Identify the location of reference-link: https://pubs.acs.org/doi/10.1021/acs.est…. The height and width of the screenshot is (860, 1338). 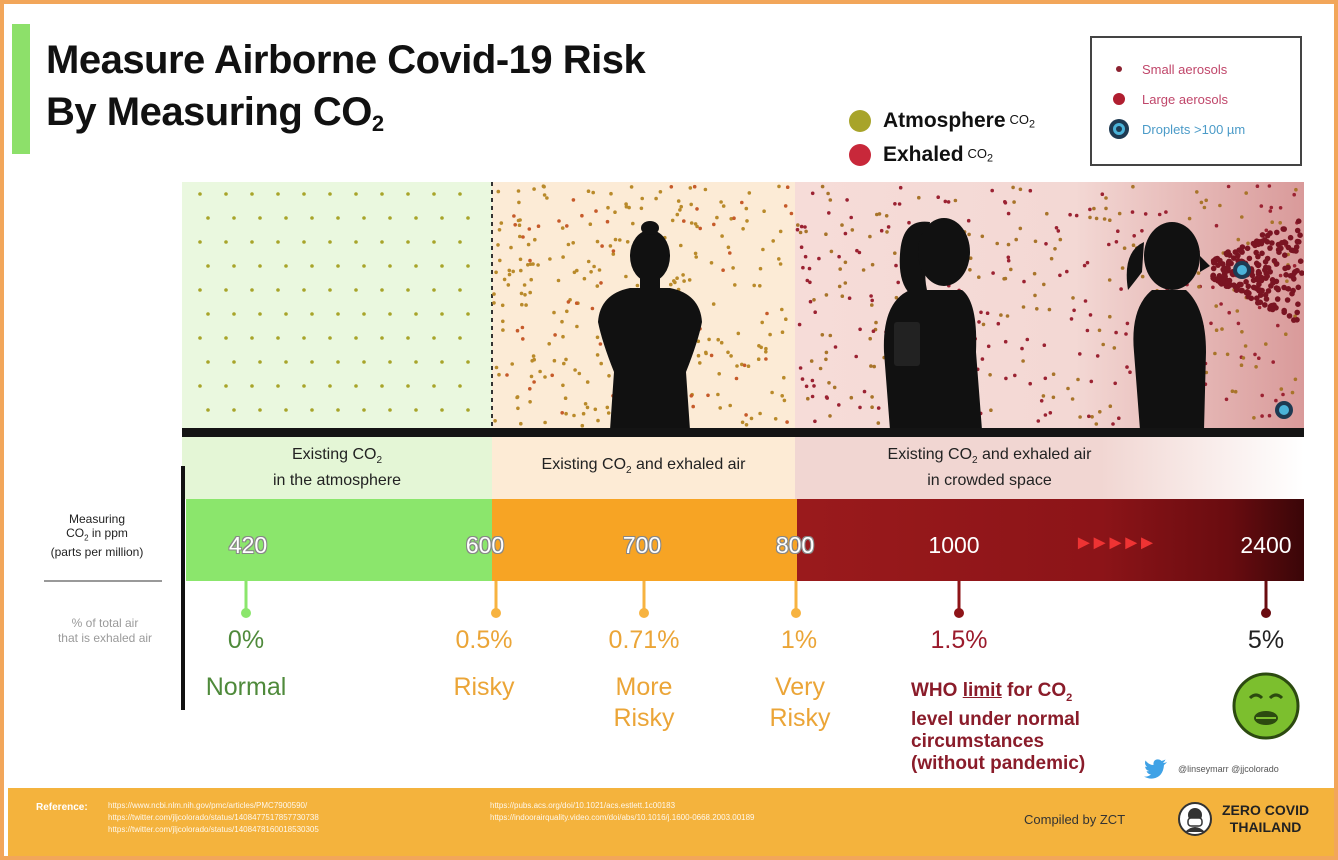
(675, 806).